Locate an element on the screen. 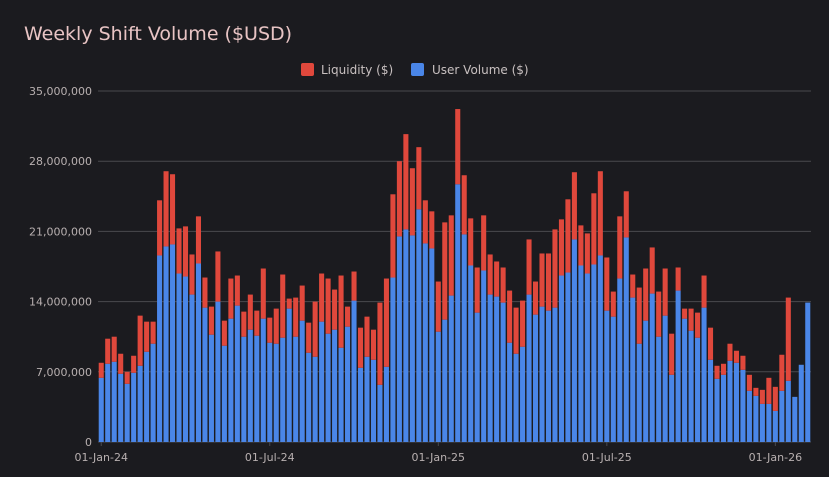 The image size is (829, 477). y-tick-label: 21,000,000 is located at coordinates (60, 231).